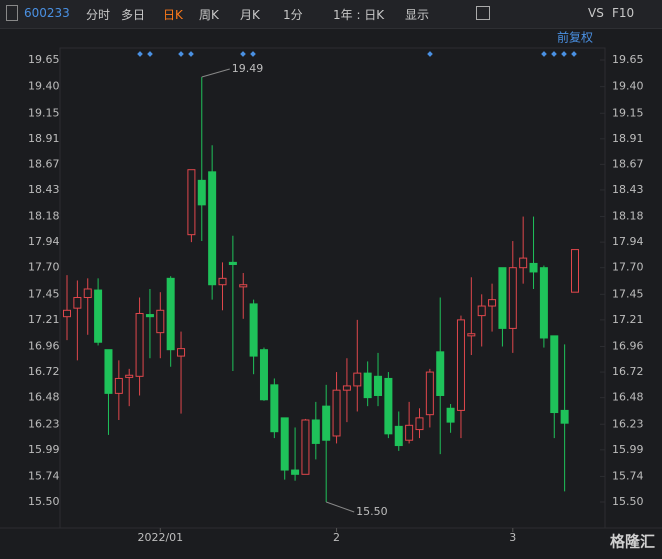  I want to click on y-tick-label: 17.70, so click(44, 267).